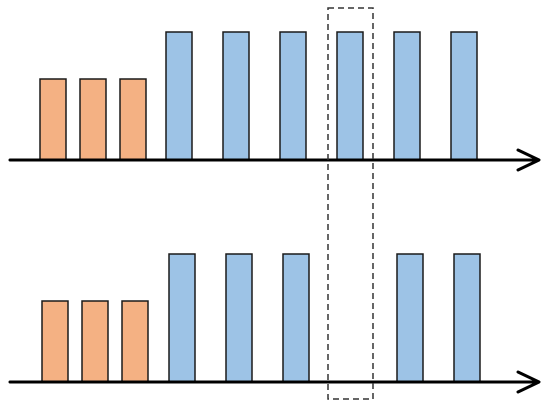 This screenshot has height=410, width=550. I want to click on row-after-axis-arrow-icon, so click(528, 382).